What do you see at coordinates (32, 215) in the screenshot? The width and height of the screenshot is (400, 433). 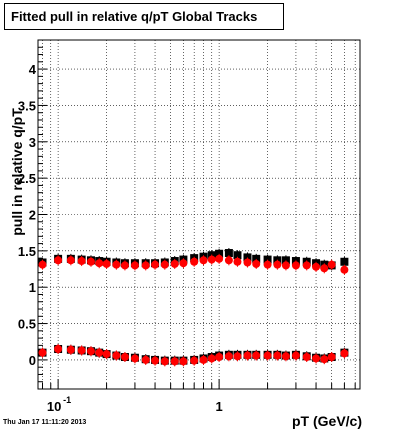 I see `y-tick-label: 2` at bounding box center [32, 215].